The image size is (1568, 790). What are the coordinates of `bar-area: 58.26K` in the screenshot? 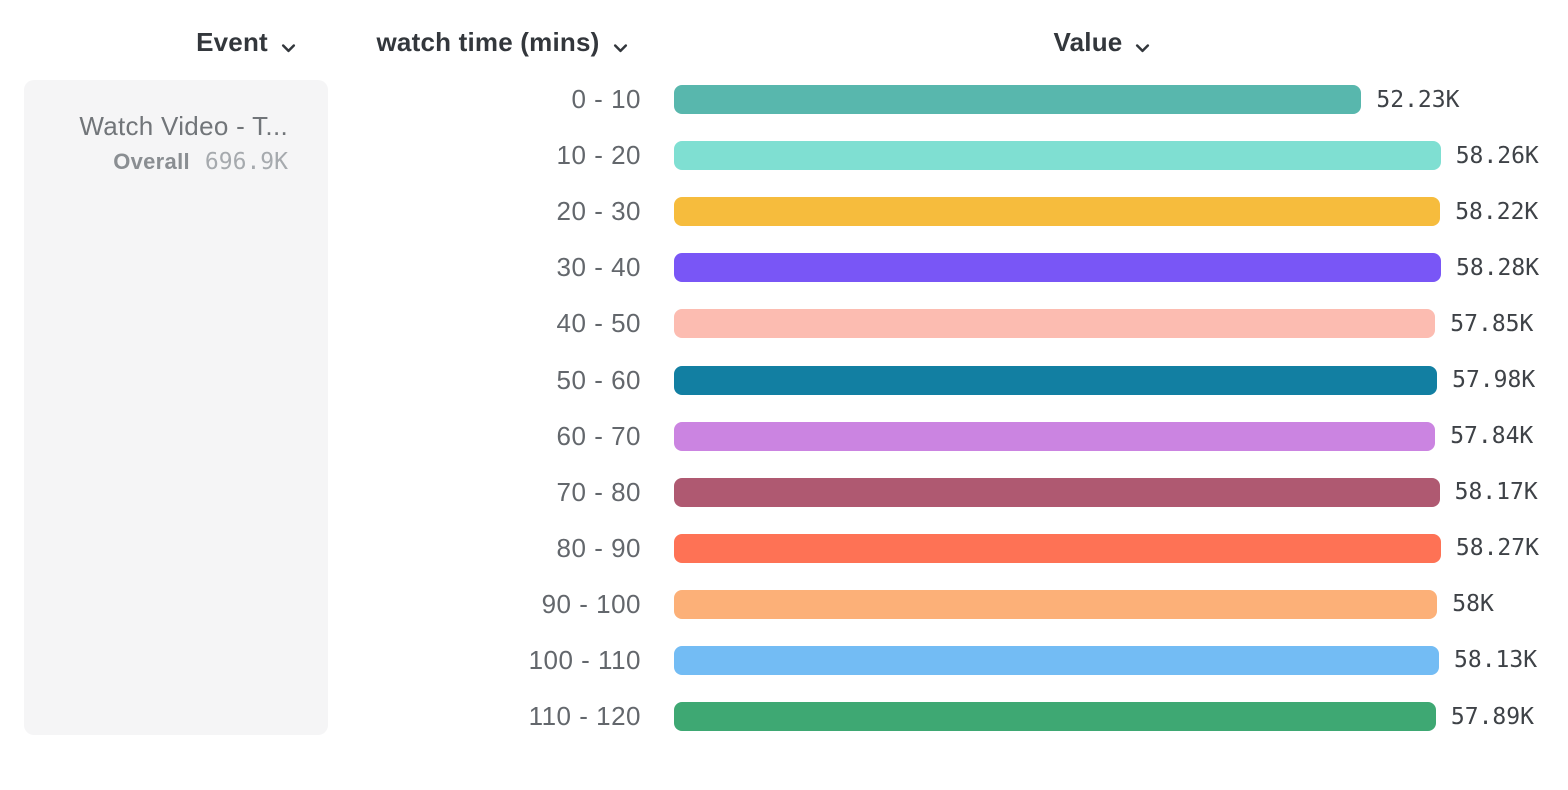 It's located at (1106, 156).